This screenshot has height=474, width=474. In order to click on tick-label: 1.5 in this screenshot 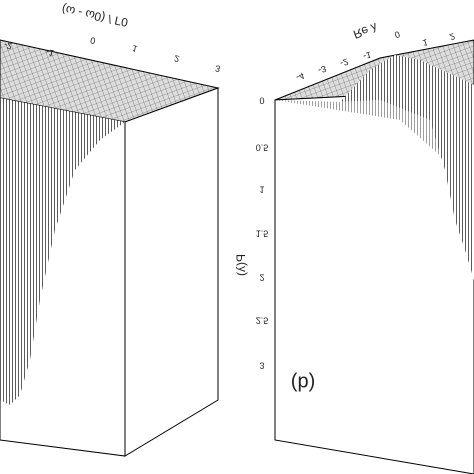, I will do `click(262, 234)`.